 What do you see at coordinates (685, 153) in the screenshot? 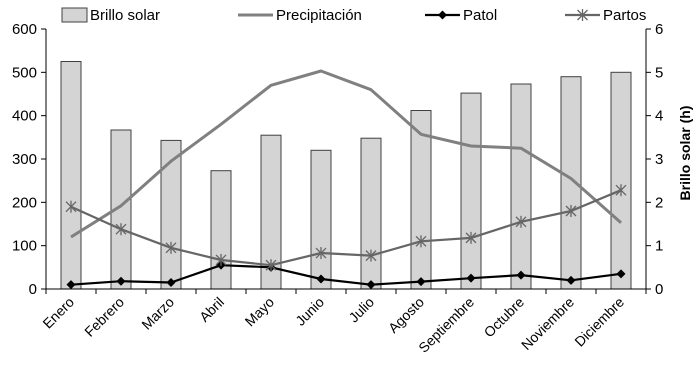
I see `y-axis-right-title: Brillo solar (h)` at bounding box center [685, 153].